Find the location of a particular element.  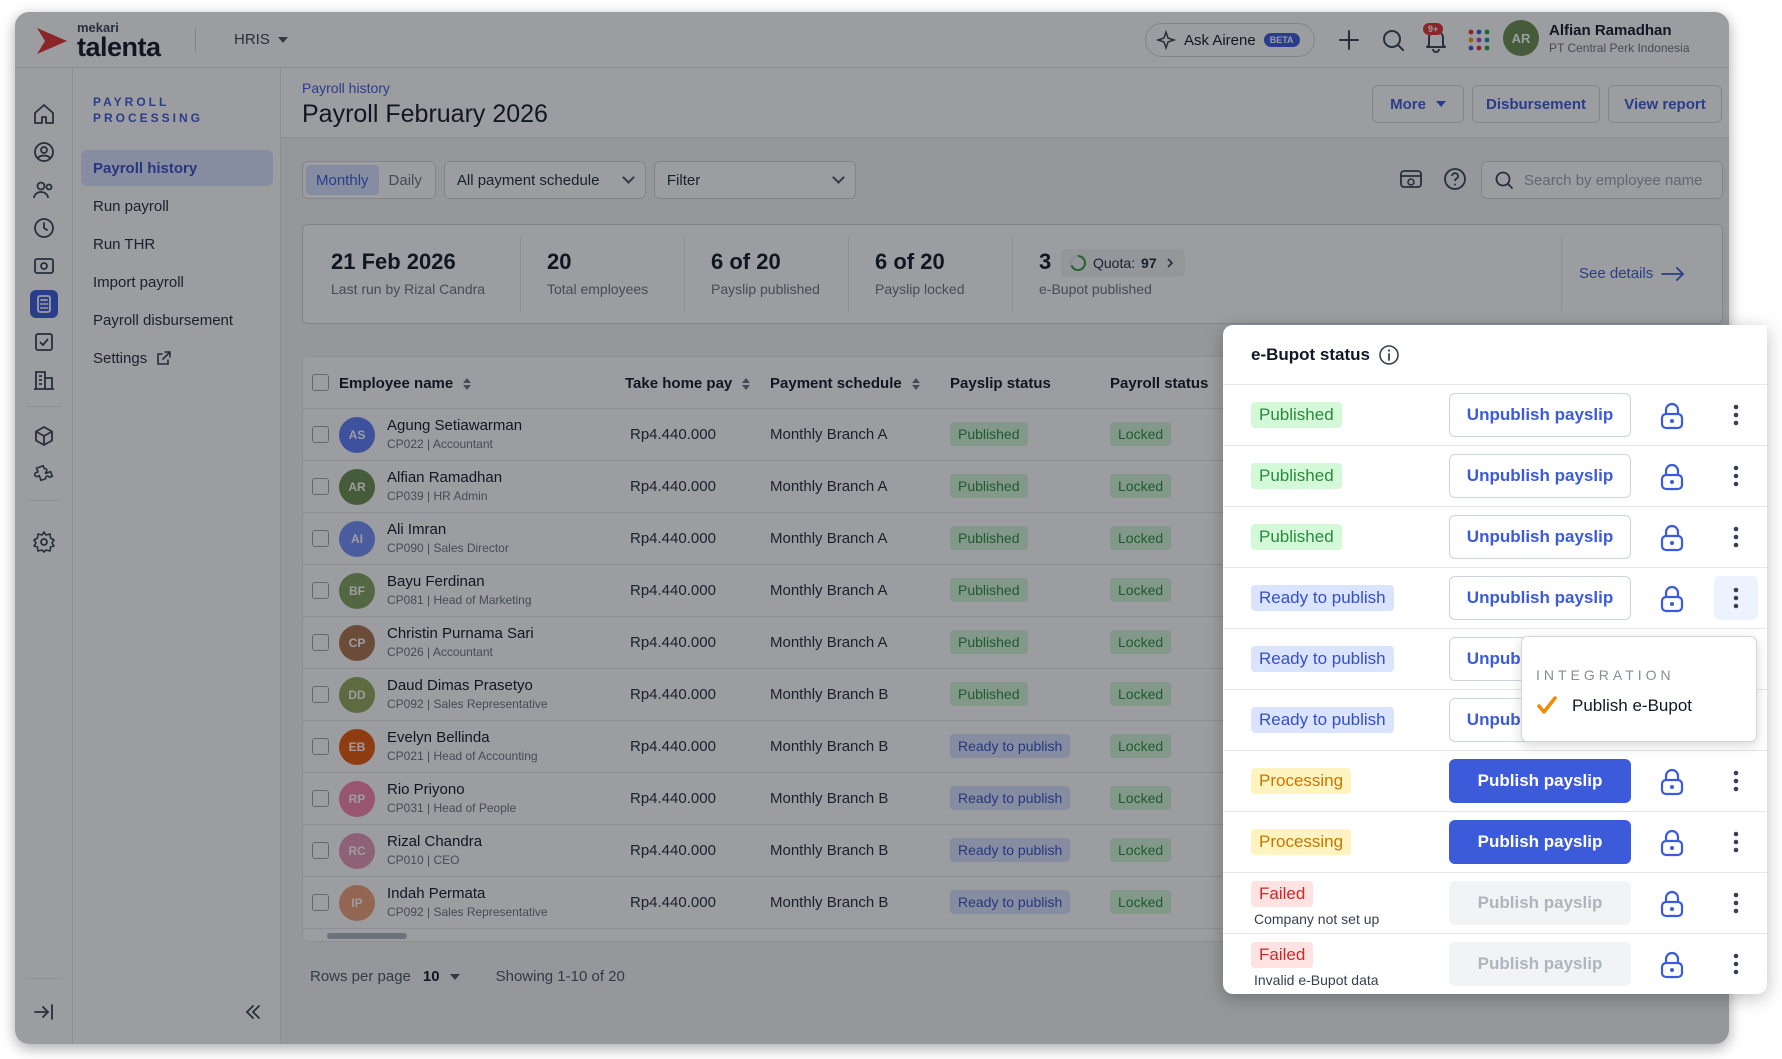

filter-select: Filter is located at coordinates (754, 180).